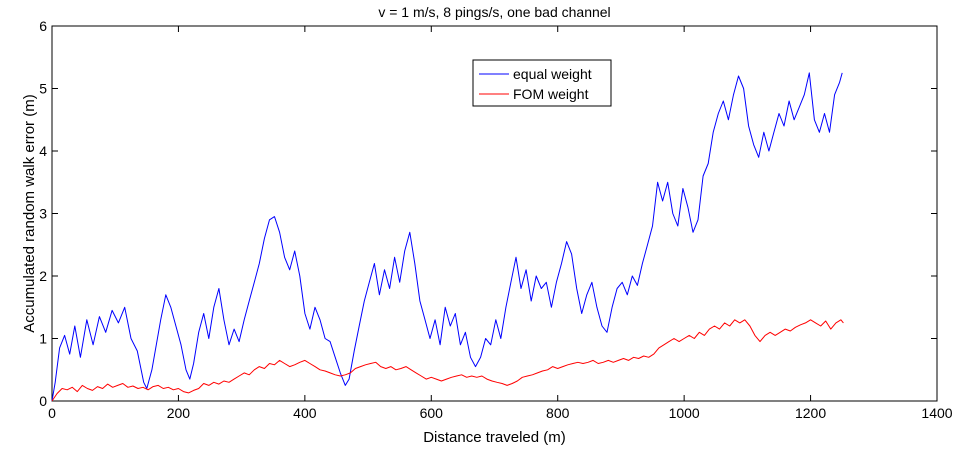 The height and width of the screenshot is (452, 972). I want to click on x-axis-label: Distance traveled (m), so click(494, 437).